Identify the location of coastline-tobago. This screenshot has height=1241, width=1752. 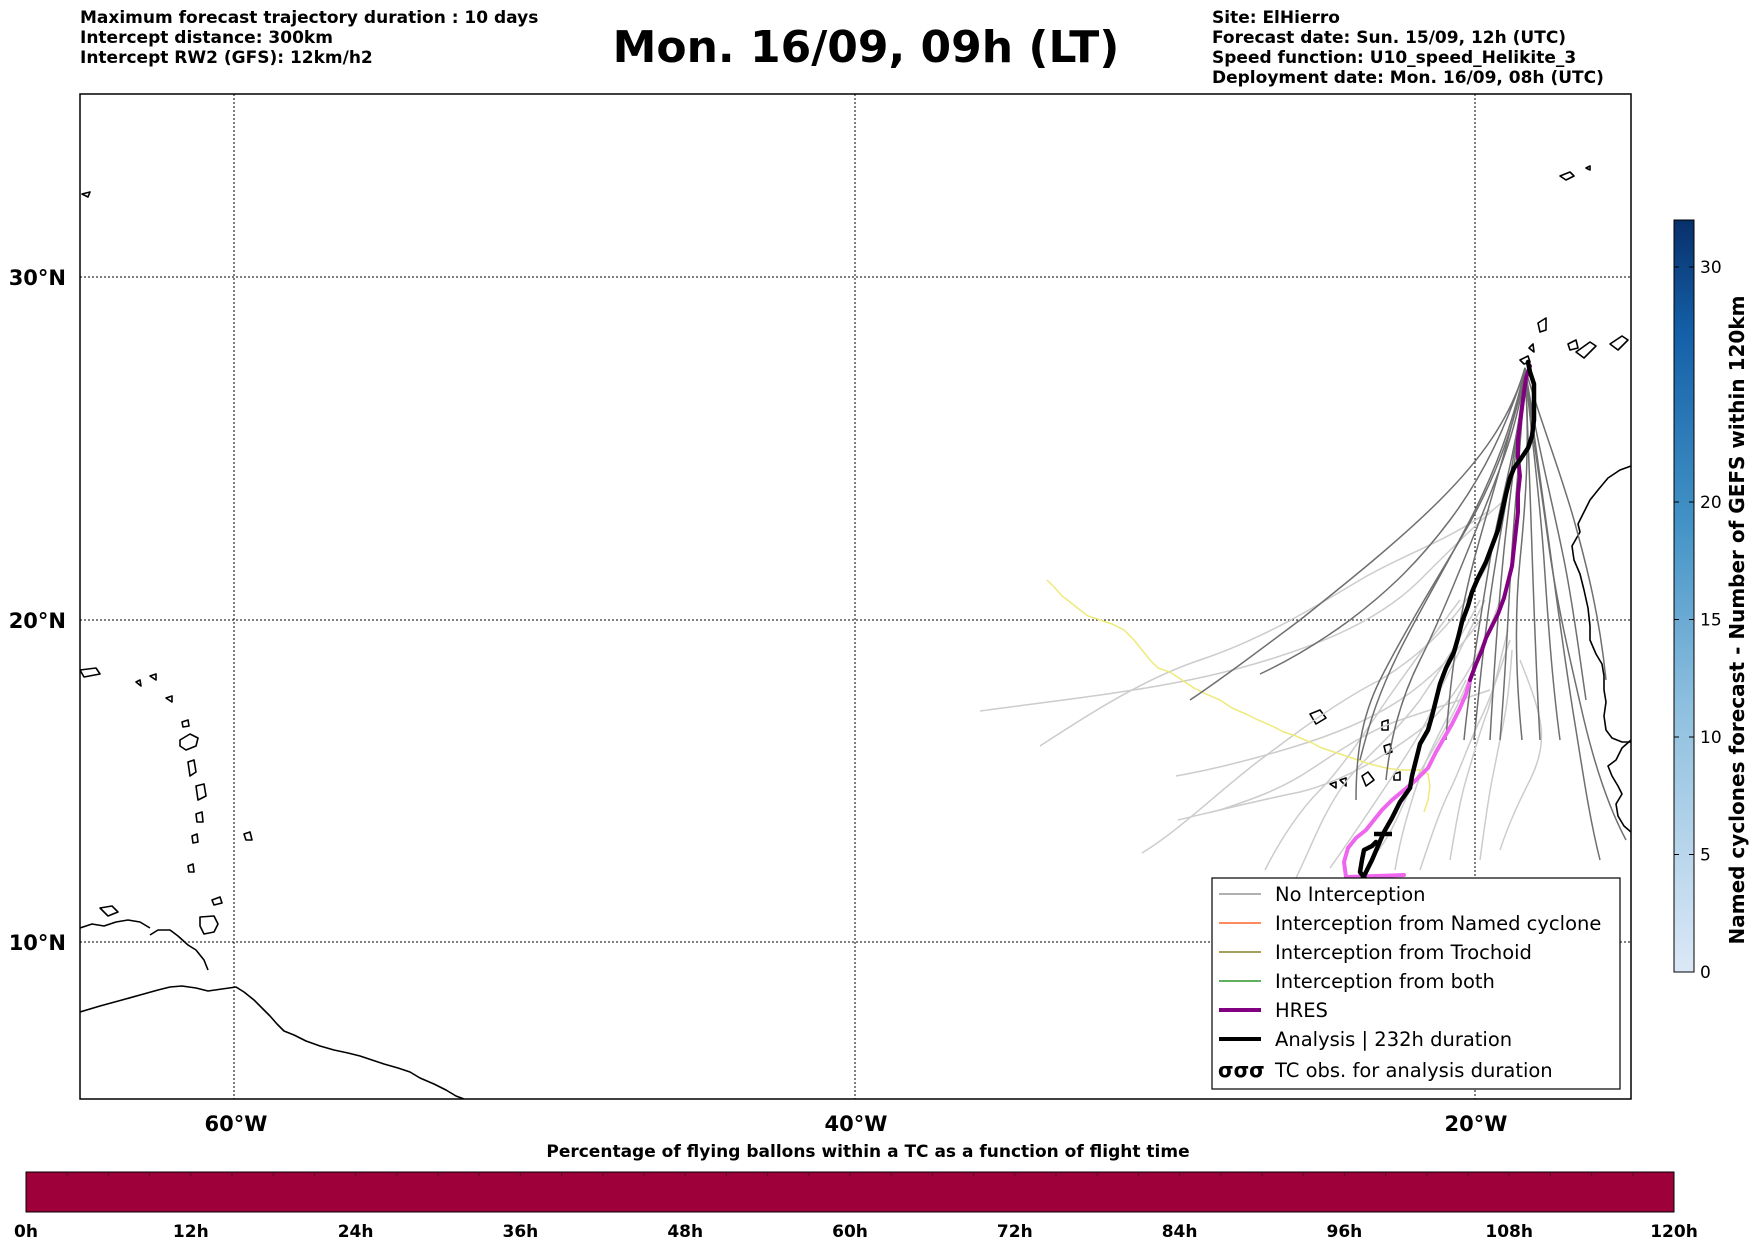
(217, 901).